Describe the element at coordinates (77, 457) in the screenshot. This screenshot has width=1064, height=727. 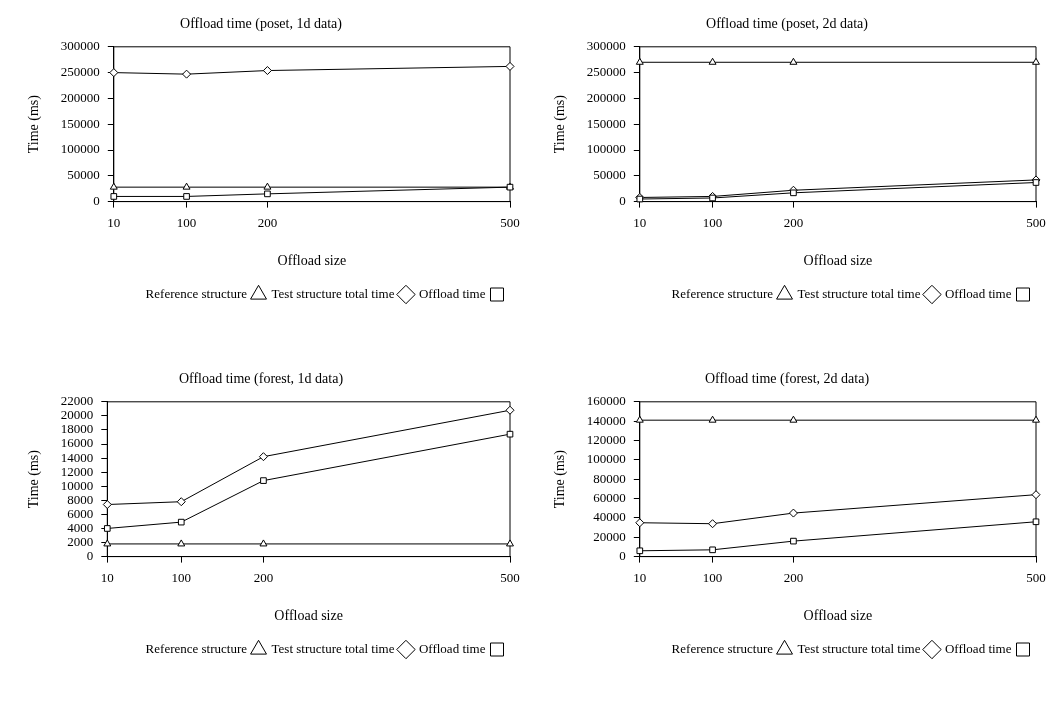
I see `y-tick-label: 14000` at that location.